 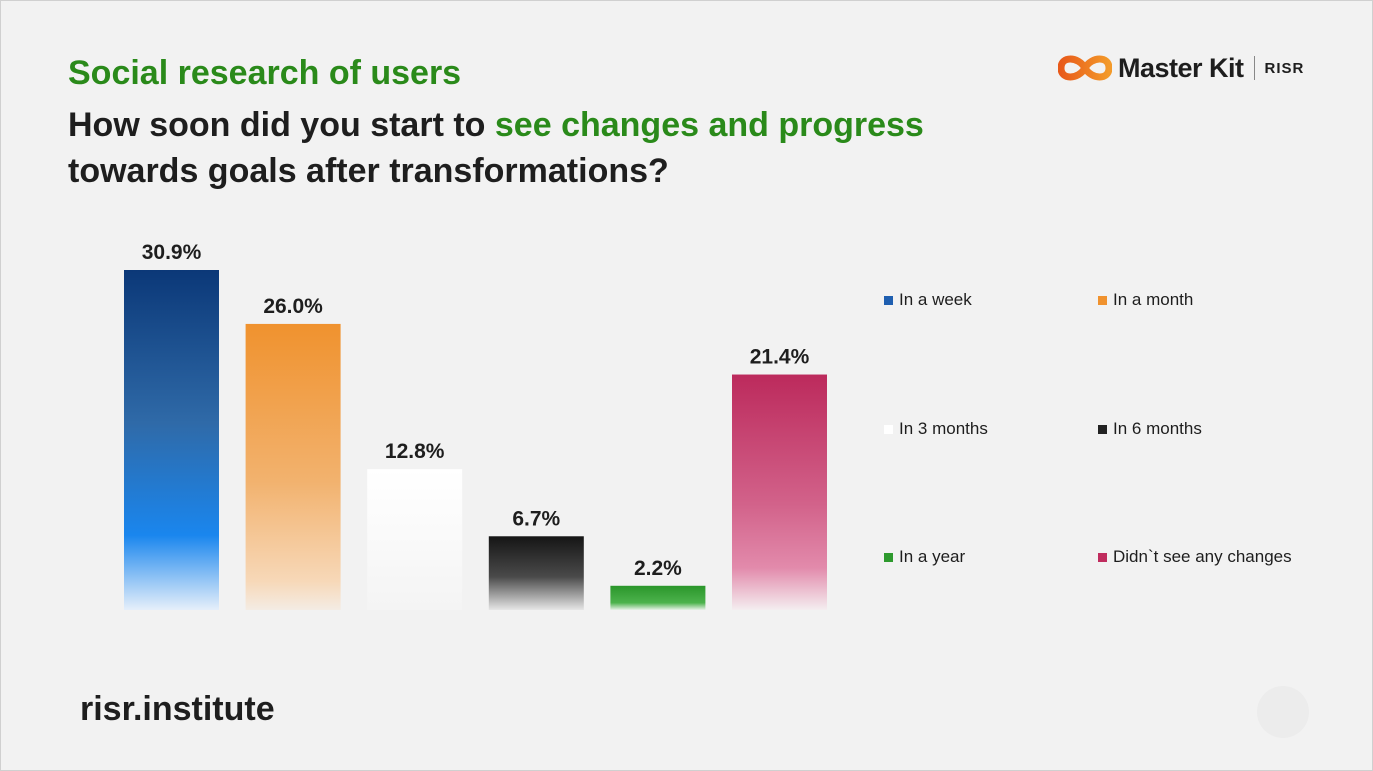 I want to click on footer-site: risr.institute, so click(x=177, y=709).